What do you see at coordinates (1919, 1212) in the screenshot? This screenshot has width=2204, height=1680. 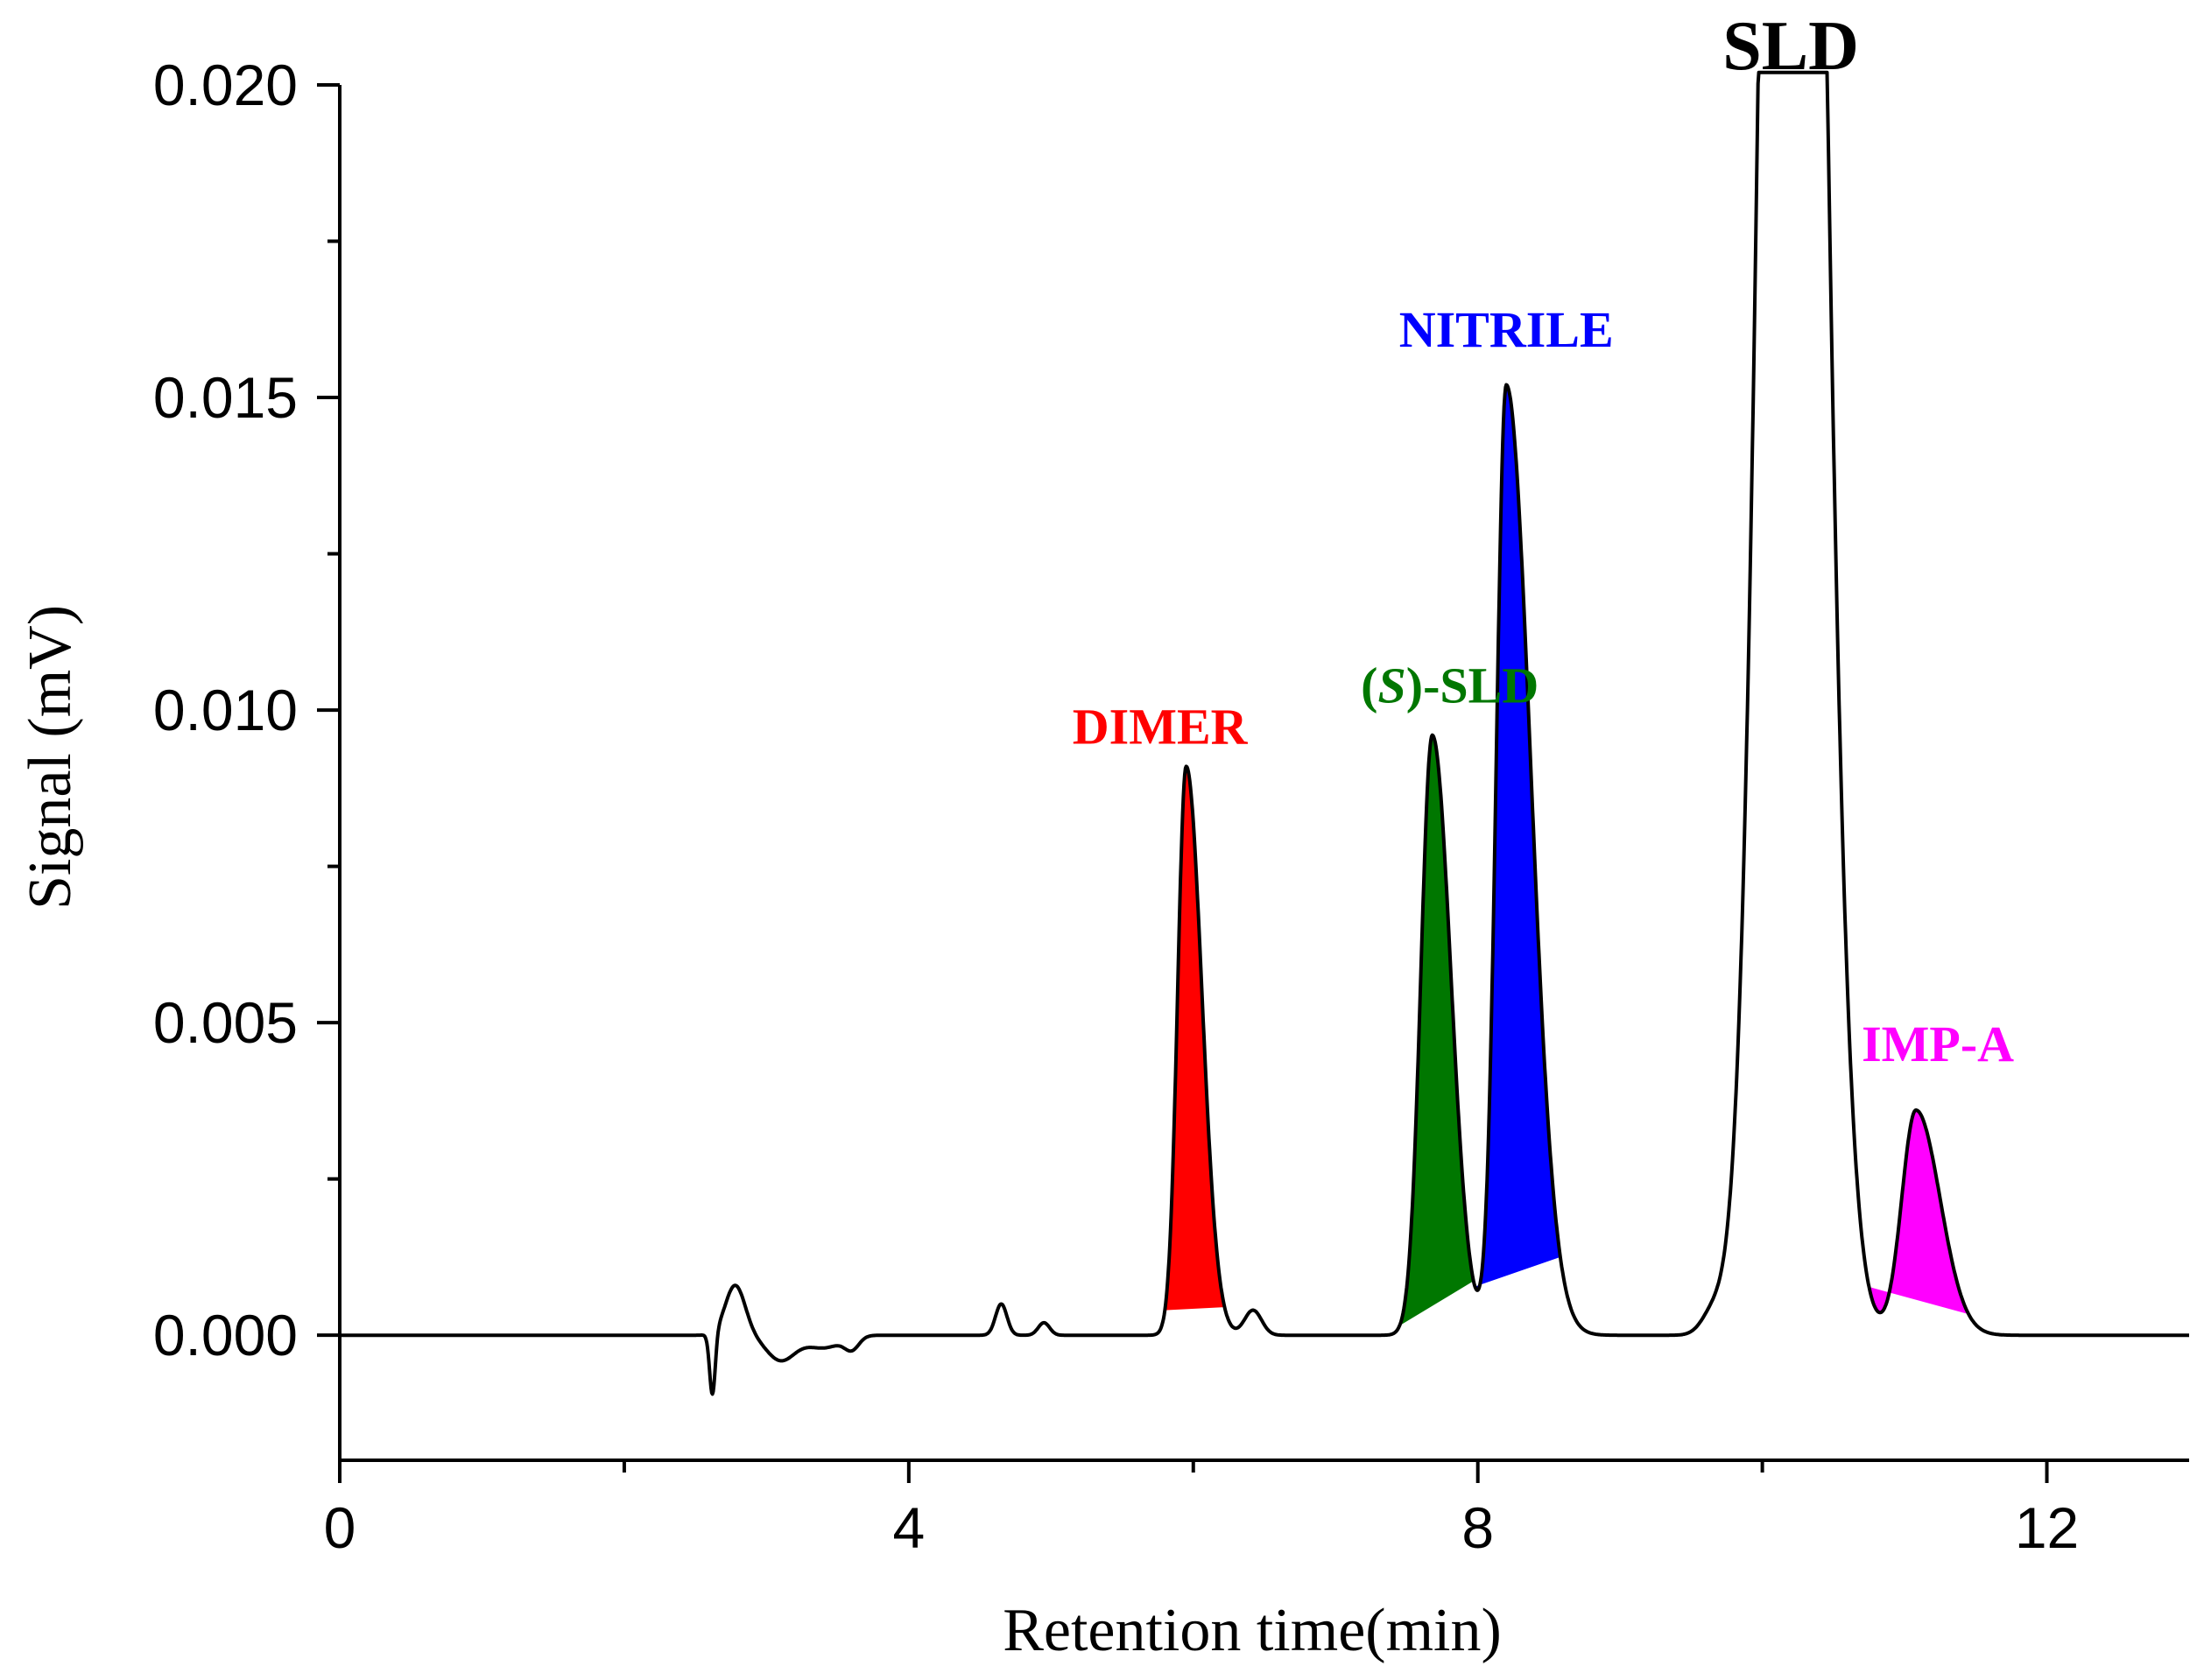 I see `peak-fill-imp-a` at bounding box center [1919, 1212].